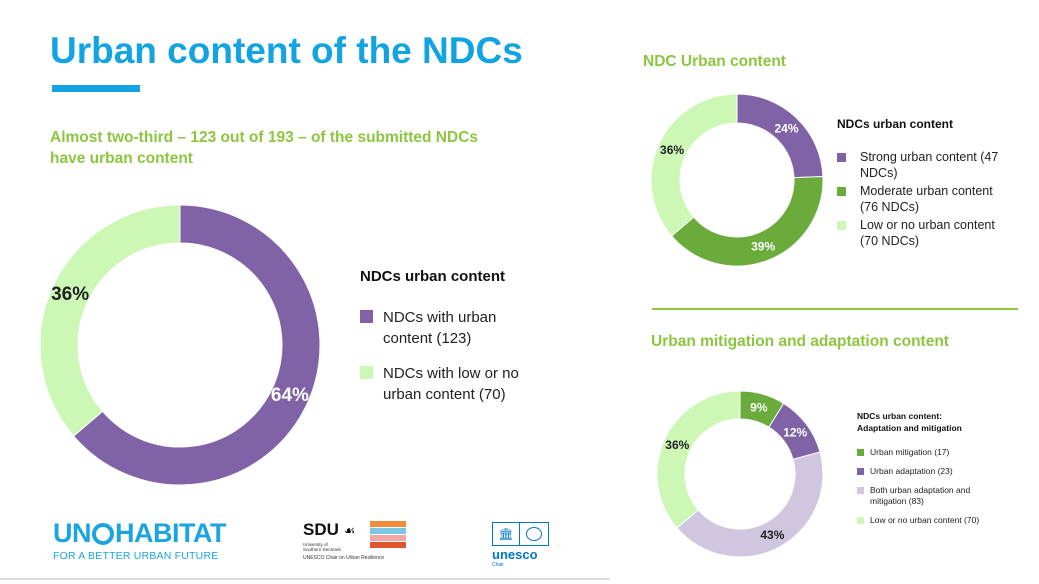 Image resolution: width=1039 pixels, height=584 pixels. What do you see at coordinates (286, 50) in the screenshot?
I see `page-title: Urban content of the NDCs` at bounding box center [286, 50].